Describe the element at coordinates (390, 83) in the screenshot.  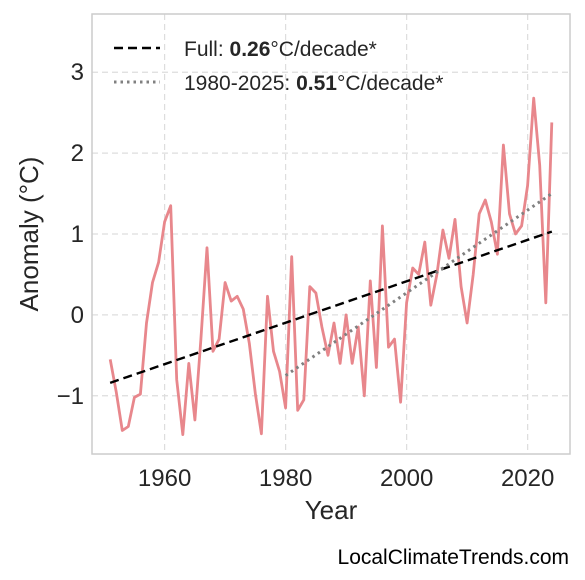
I see `legend-suffix-recent: °C/decade*` at that location.